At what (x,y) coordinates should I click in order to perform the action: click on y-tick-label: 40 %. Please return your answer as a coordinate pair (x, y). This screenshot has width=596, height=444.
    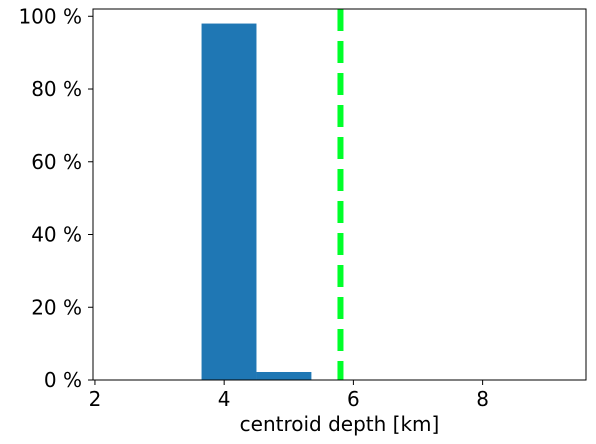
    Looking at the image, I should click on (56, 235).